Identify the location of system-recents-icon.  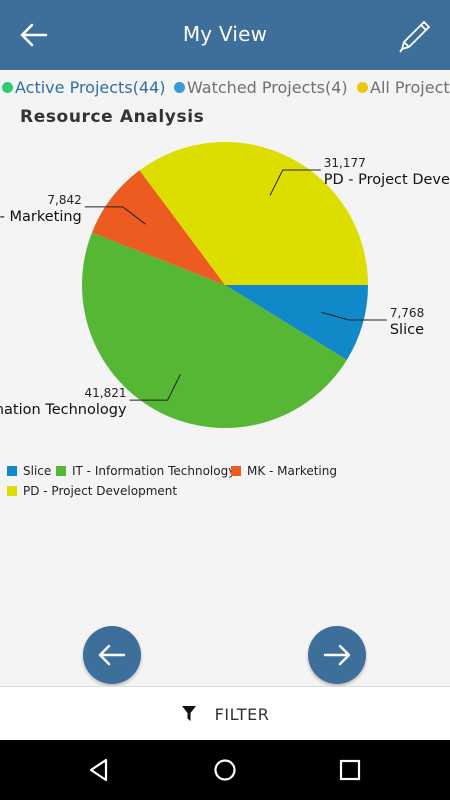
(350, 770).